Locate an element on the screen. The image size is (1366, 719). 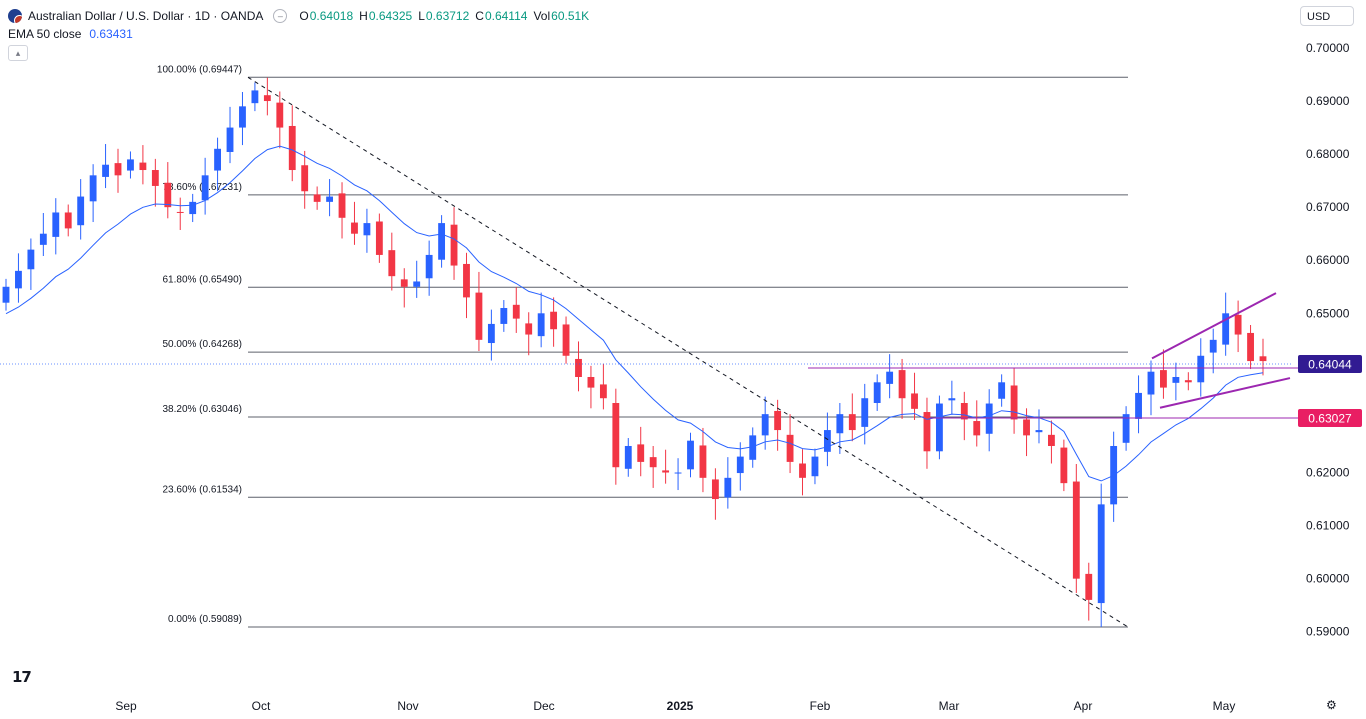
price-tick-label: 0.66000 is located at coordinates (1328, 260).